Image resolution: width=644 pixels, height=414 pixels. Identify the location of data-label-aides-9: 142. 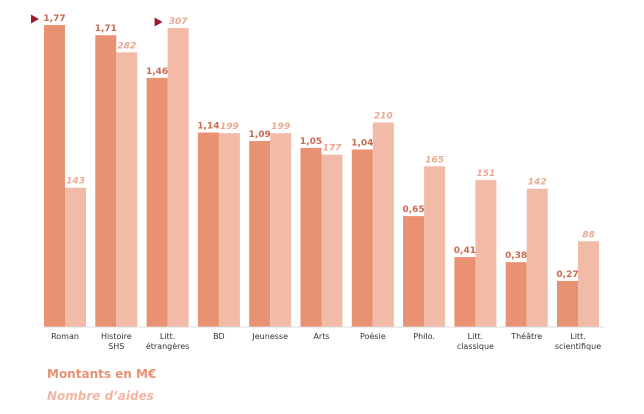
(537, 183).